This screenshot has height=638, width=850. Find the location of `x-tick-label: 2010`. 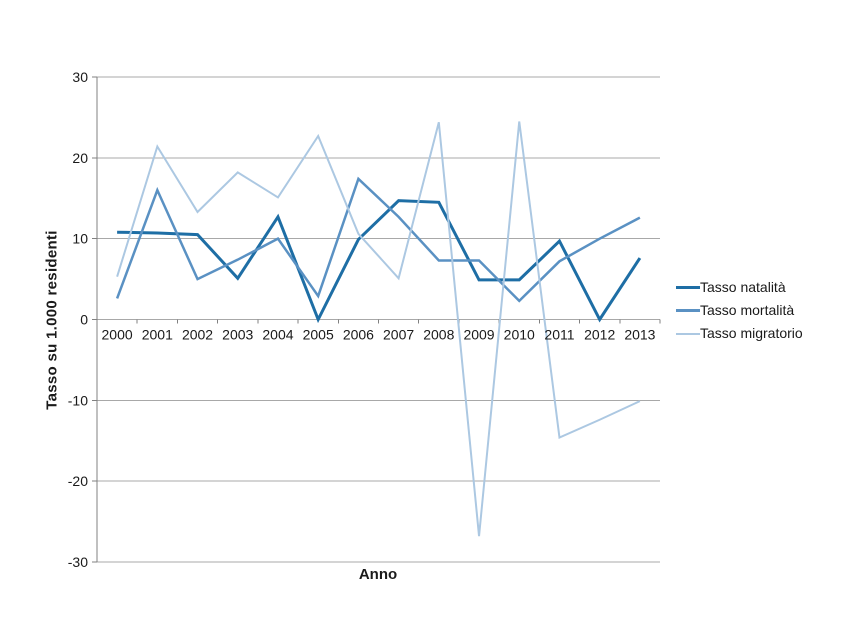

x-tick-label: 2010 is located at coordinates (519, 335).